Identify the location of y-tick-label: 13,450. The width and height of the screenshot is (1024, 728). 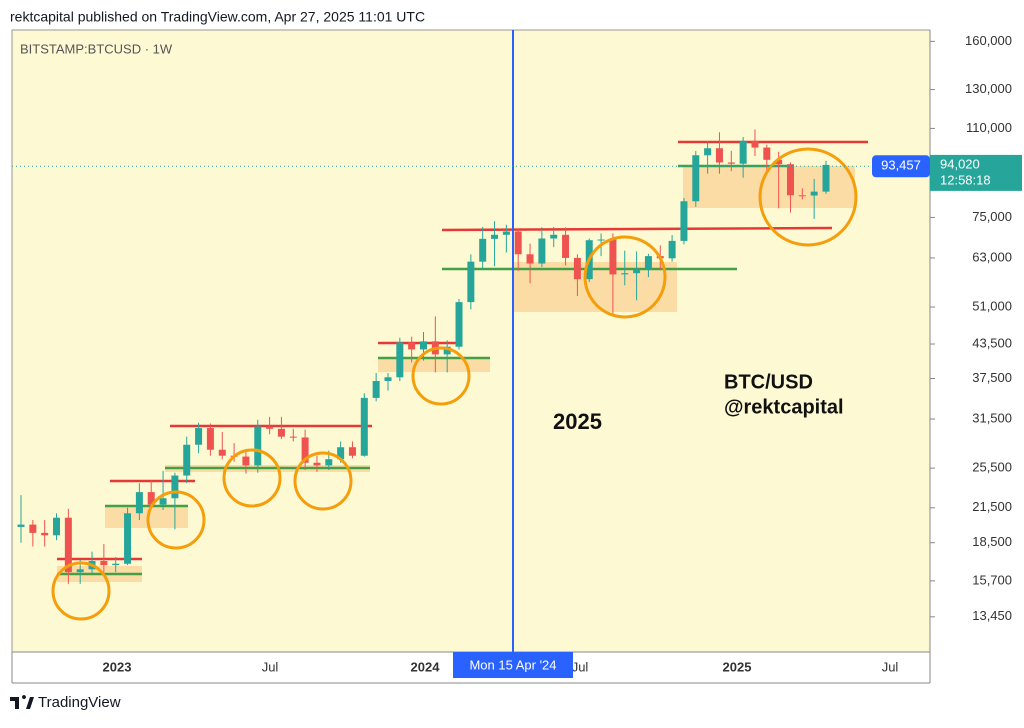
(992, 615).